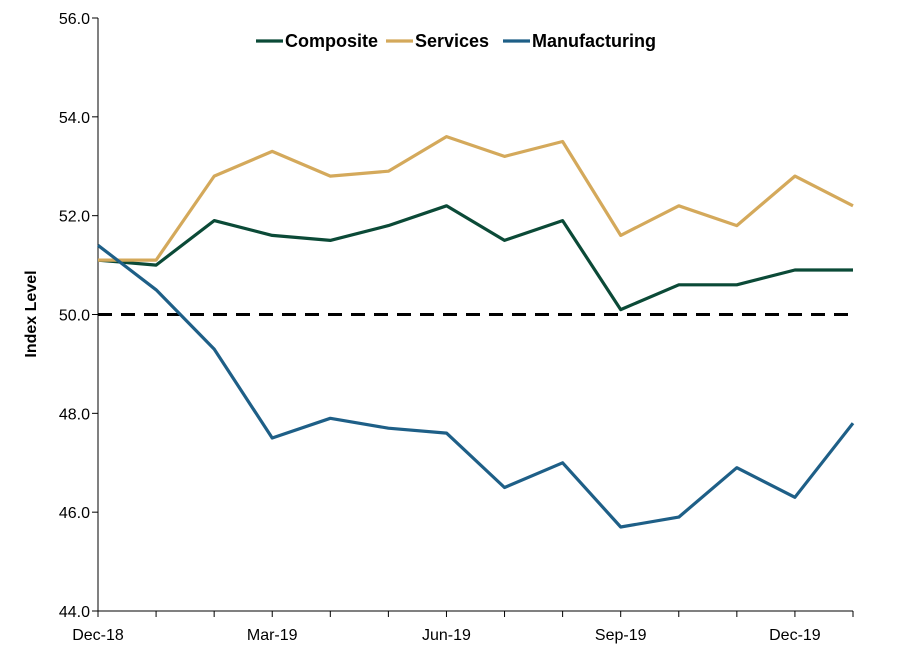 Image resolution: width=900 pixels, height=653 pixels. Describe the element at coordinates (74, 513) in the screenshot. I see `y-tick-label: 46.0` at that location.